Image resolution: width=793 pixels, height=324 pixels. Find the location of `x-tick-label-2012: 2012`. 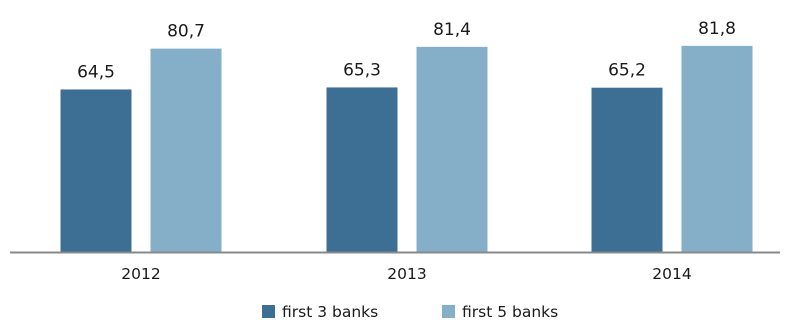

x-tick-label-2012: 2012 is located at coordinates (140, 274).